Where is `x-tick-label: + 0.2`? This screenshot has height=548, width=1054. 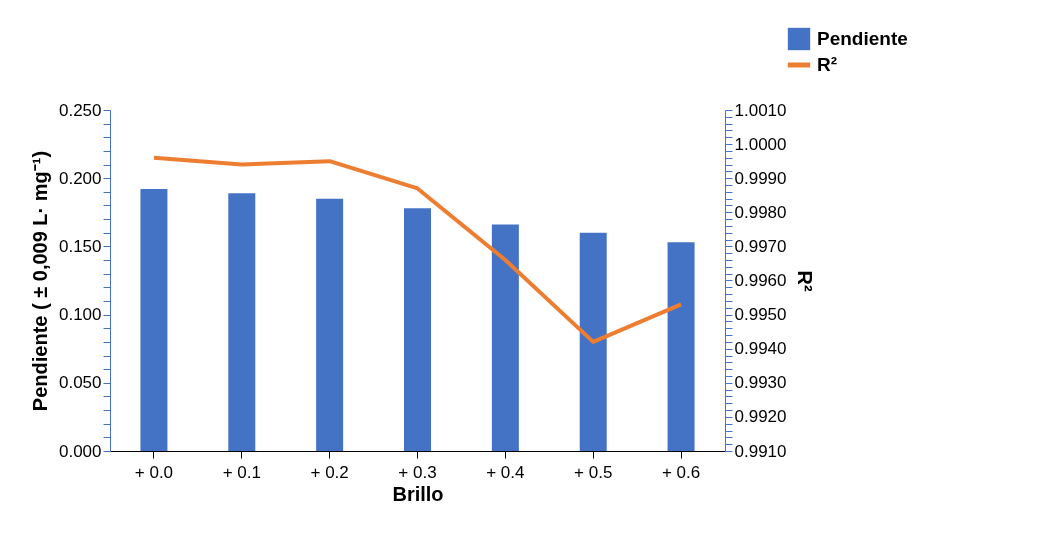
x-tick-label: + 0.2 is located at coordinates (329, 472).